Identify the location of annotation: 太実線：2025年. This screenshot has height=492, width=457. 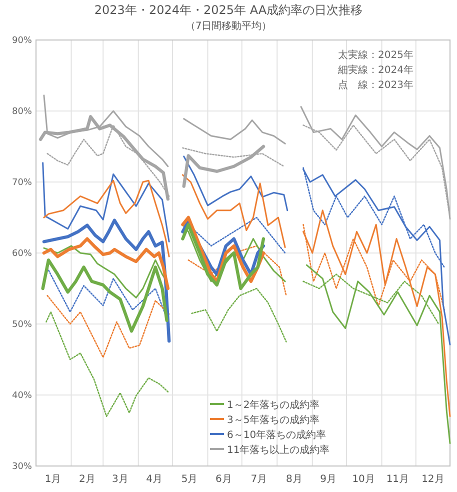
(376, 55).